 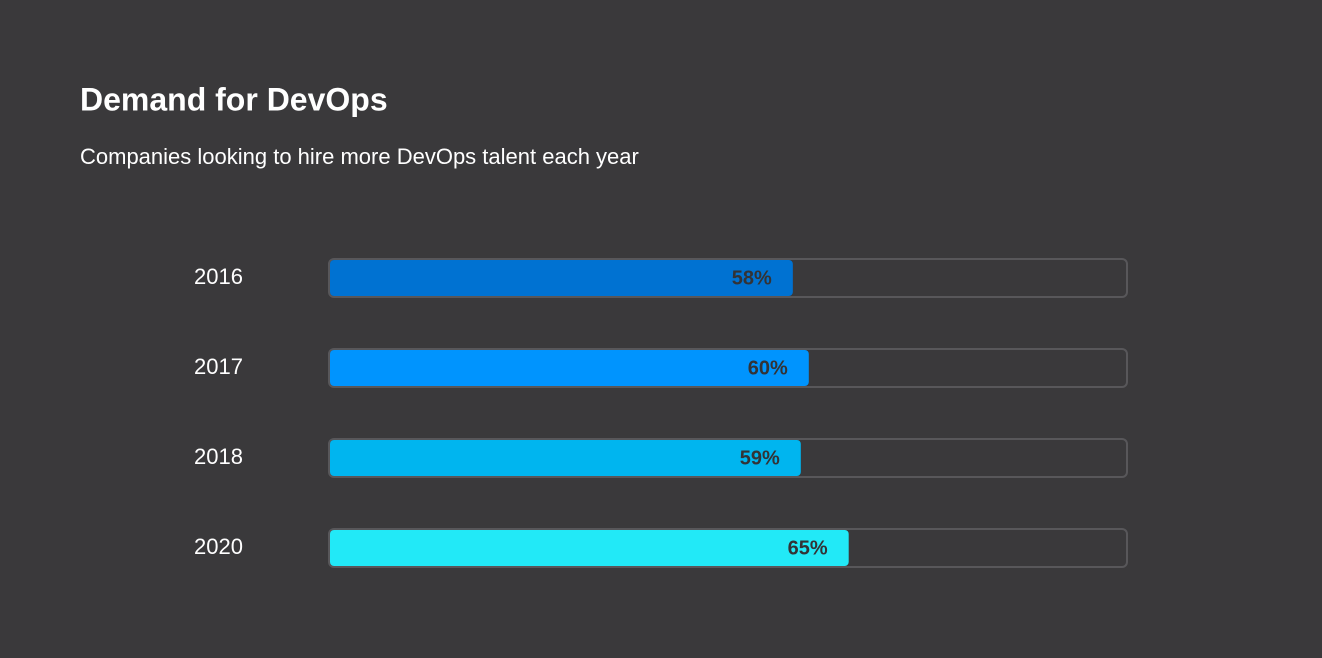 I want to click on value-label: 60%, so click(x=768, y=368).